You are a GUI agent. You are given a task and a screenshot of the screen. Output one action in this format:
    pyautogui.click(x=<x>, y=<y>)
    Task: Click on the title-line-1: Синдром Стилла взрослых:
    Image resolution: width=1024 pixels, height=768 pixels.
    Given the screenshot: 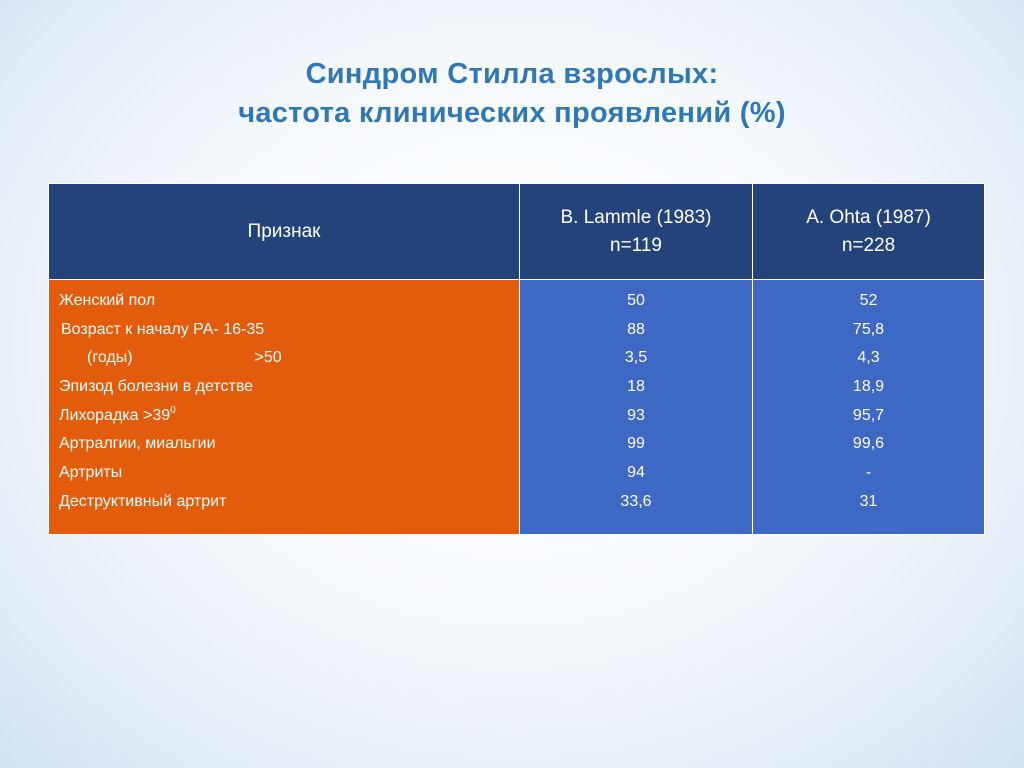 What is the action you would take?
    pyautogui.click(x=512, y=74)
    